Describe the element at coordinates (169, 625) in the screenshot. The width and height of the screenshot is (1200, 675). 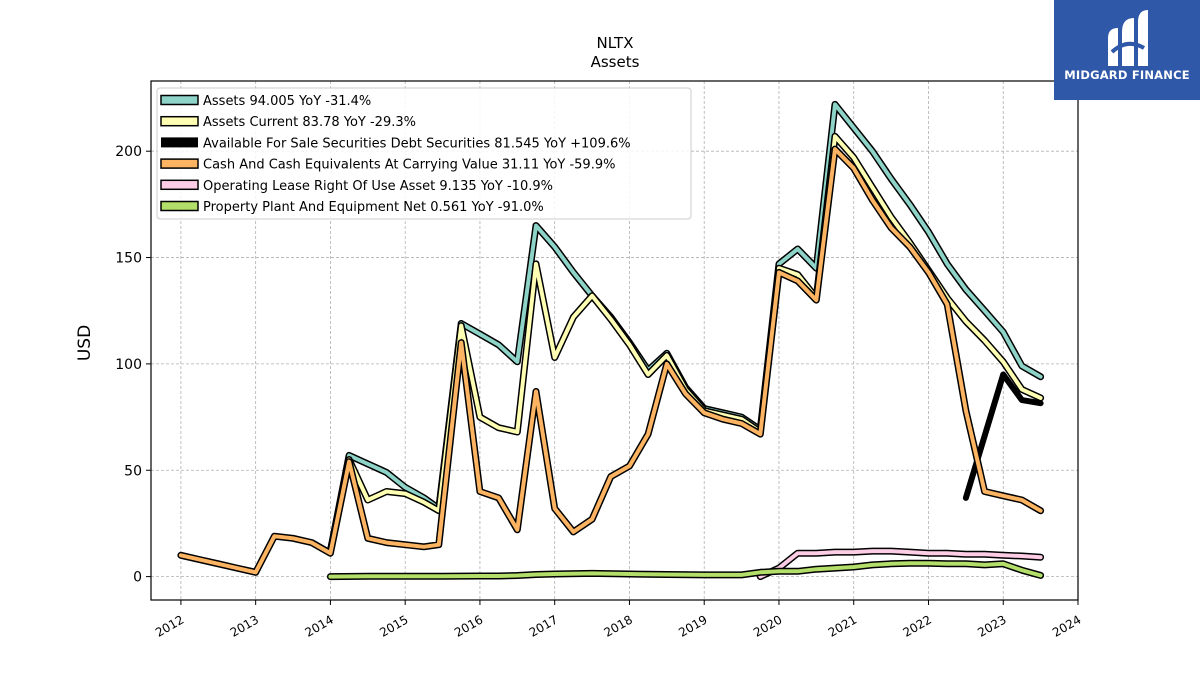
I see `x-tick-label: 2012` at that location.